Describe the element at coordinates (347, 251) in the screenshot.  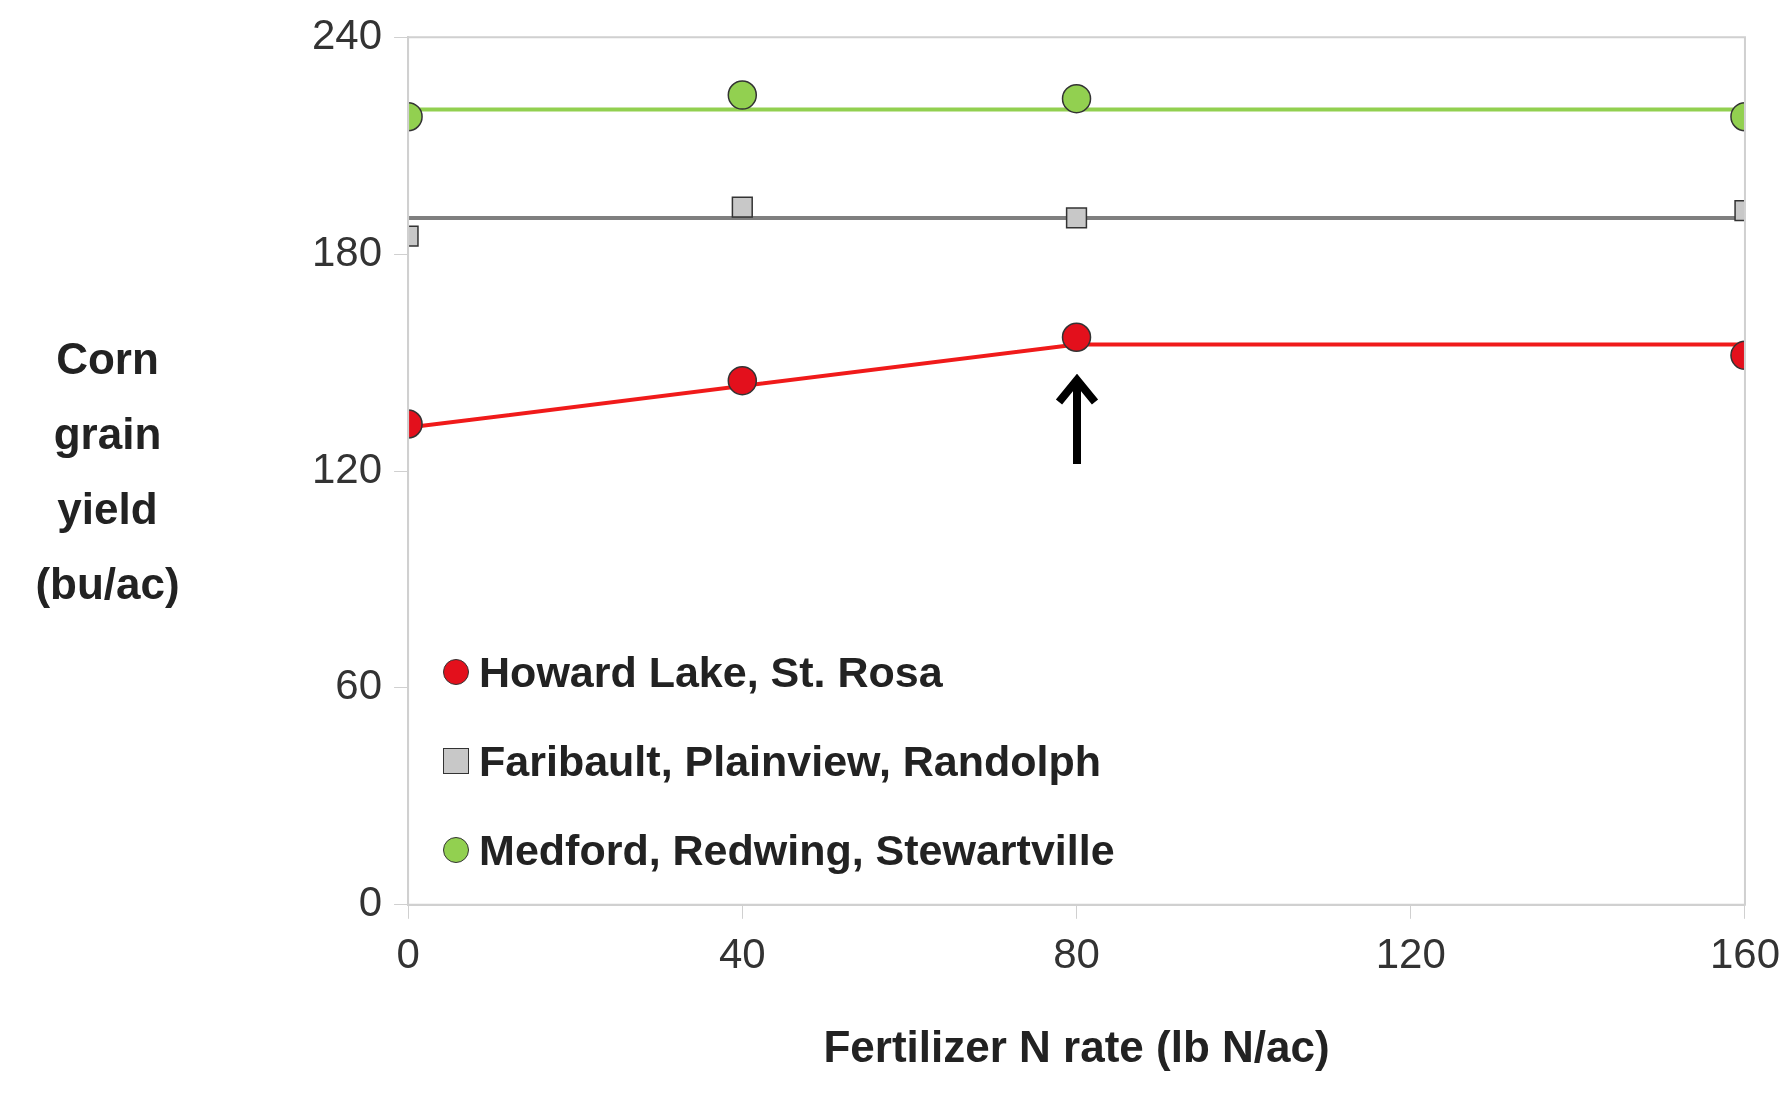
I see `y-tick-label: 180` at that location.